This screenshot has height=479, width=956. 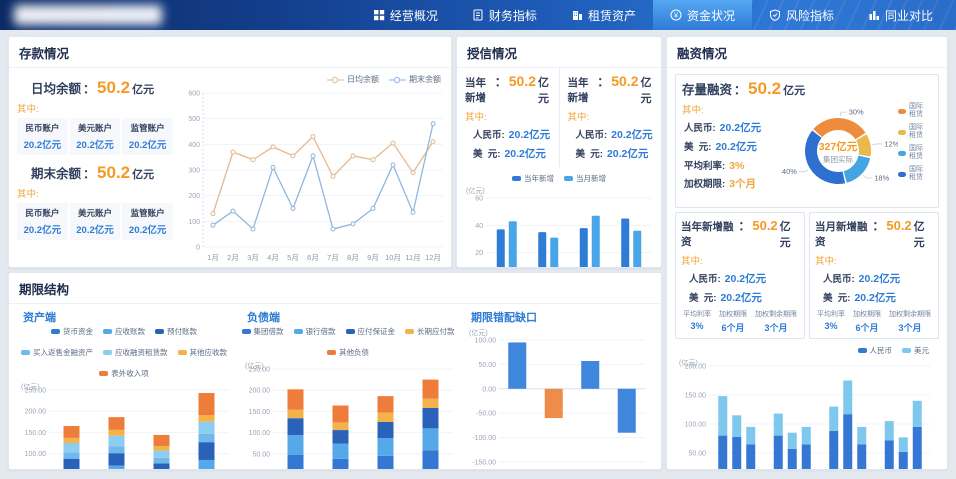 I want to click on legend-item: 应收账款, so click(x=124, y=331).